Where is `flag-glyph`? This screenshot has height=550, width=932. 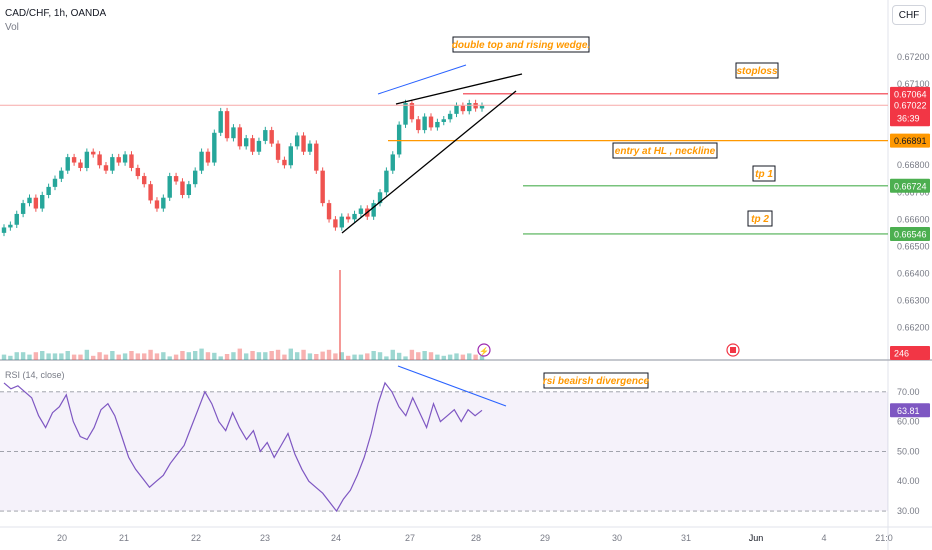
flag-glyph is located at coordinates (733, 350).